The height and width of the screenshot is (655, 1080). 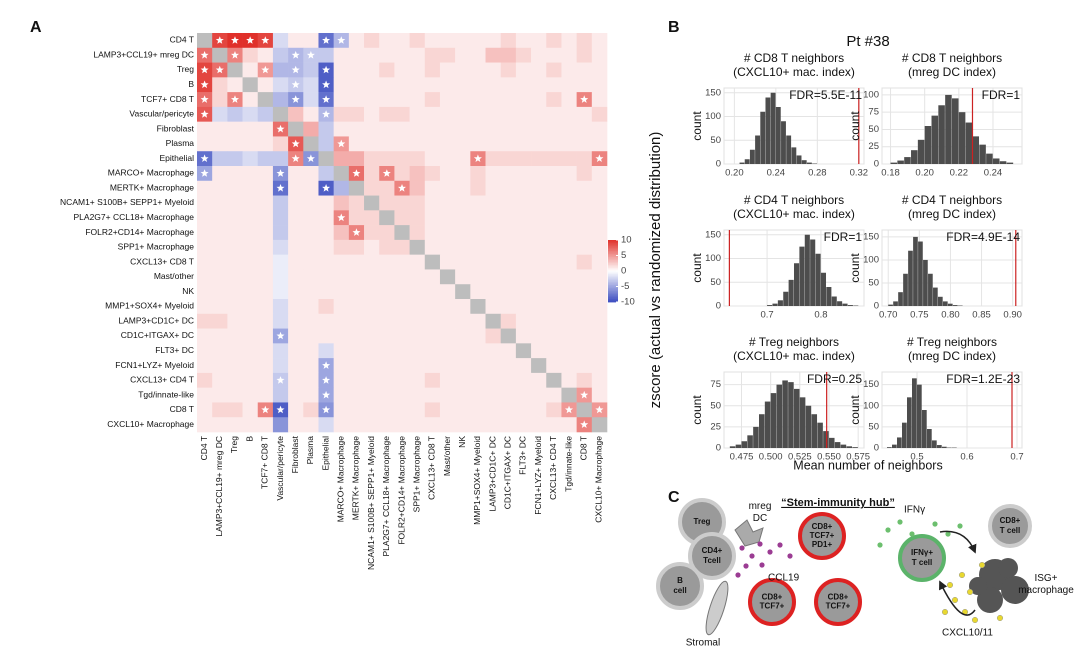 What do you see at coordinates (538, 475) in the screenshot?
I see `column-label: FCN1+LYZ+ Myeloid` at bounding box center [538, 475].